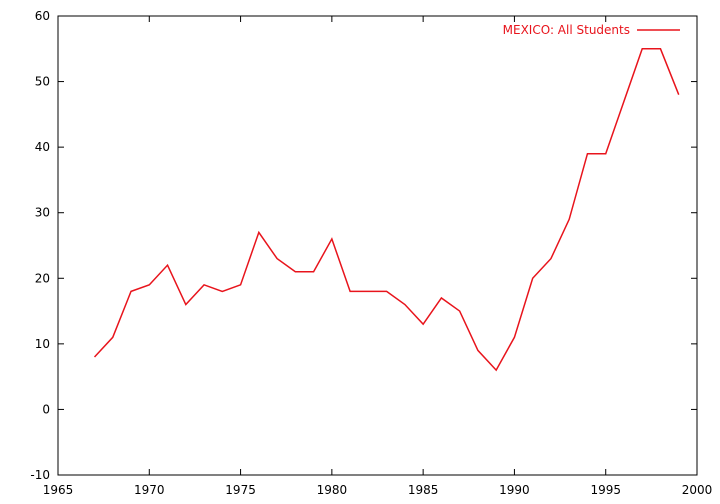 The height and width of the screenshot is (504, 720). What do you see at coordinates (605, 490) in the screenshot?
I see `x-tick-label: 1995` at bounding box center [605, 490].